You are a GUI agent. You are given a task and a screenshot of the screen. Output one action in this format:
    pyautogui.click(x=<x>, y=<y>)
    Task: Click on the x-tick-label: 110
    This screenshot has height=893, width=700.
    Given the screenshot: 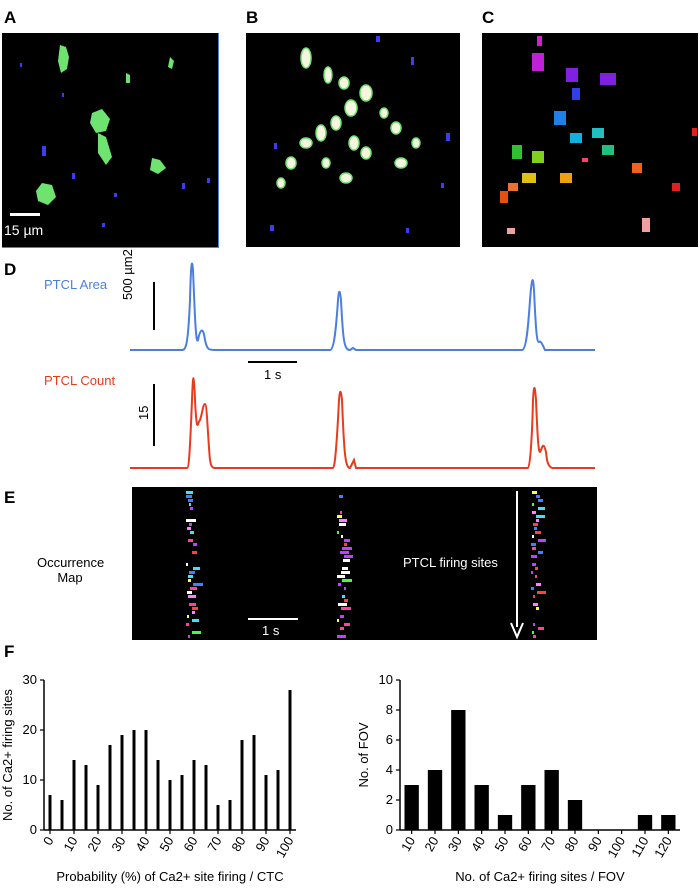 What is the action you would take?
    pyautogui.click(x=639, y=846)
    